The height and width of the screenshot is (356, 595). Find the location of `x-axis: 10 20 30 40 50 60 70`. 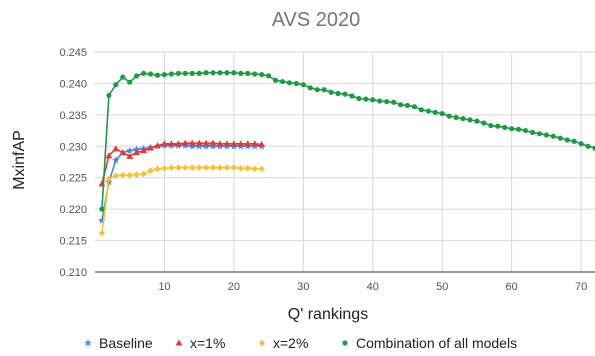

x-axis: 10 20 30 40 50 60 70 is located at coordinates (372, 287).